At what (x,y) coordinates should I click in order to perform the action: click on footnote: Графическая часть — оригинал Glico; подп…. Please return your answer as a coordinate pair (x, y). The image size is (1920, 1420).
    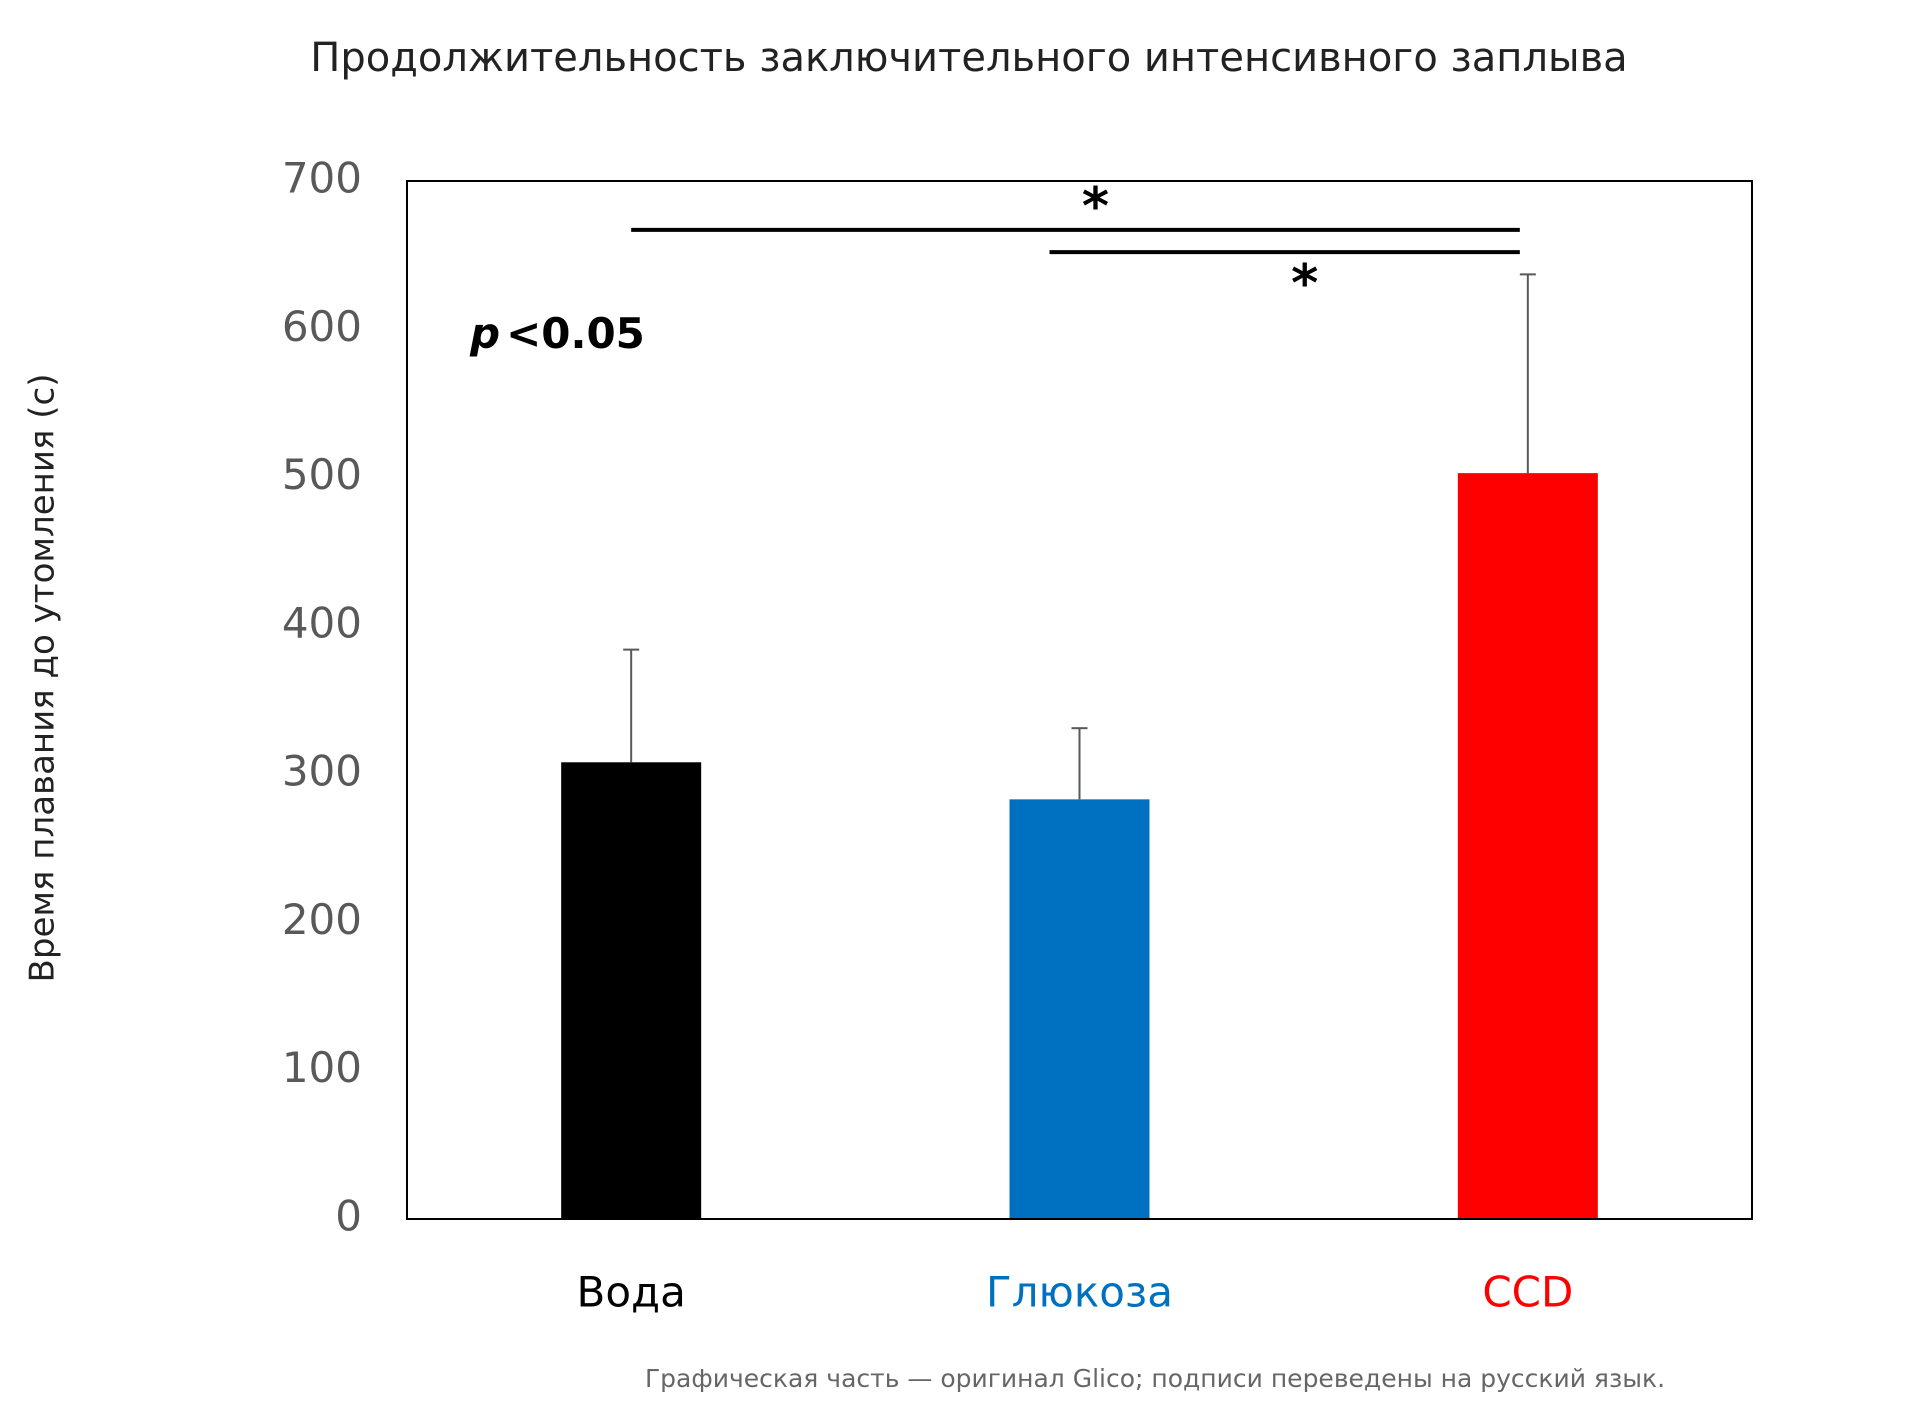
    Looking at the image, I should click on (1155, 1378).